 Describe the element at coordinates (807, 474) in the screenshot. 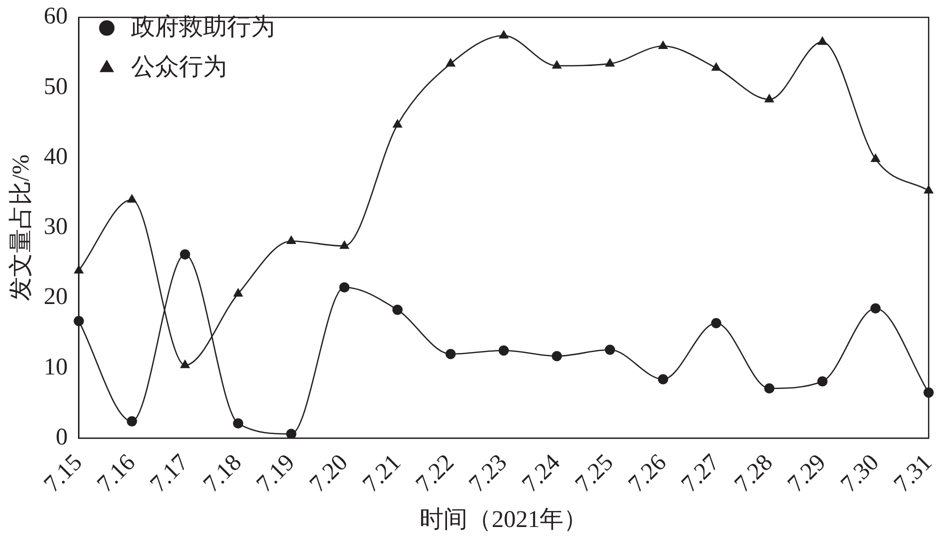

I see `x-tick-label: 7.29` at that location.